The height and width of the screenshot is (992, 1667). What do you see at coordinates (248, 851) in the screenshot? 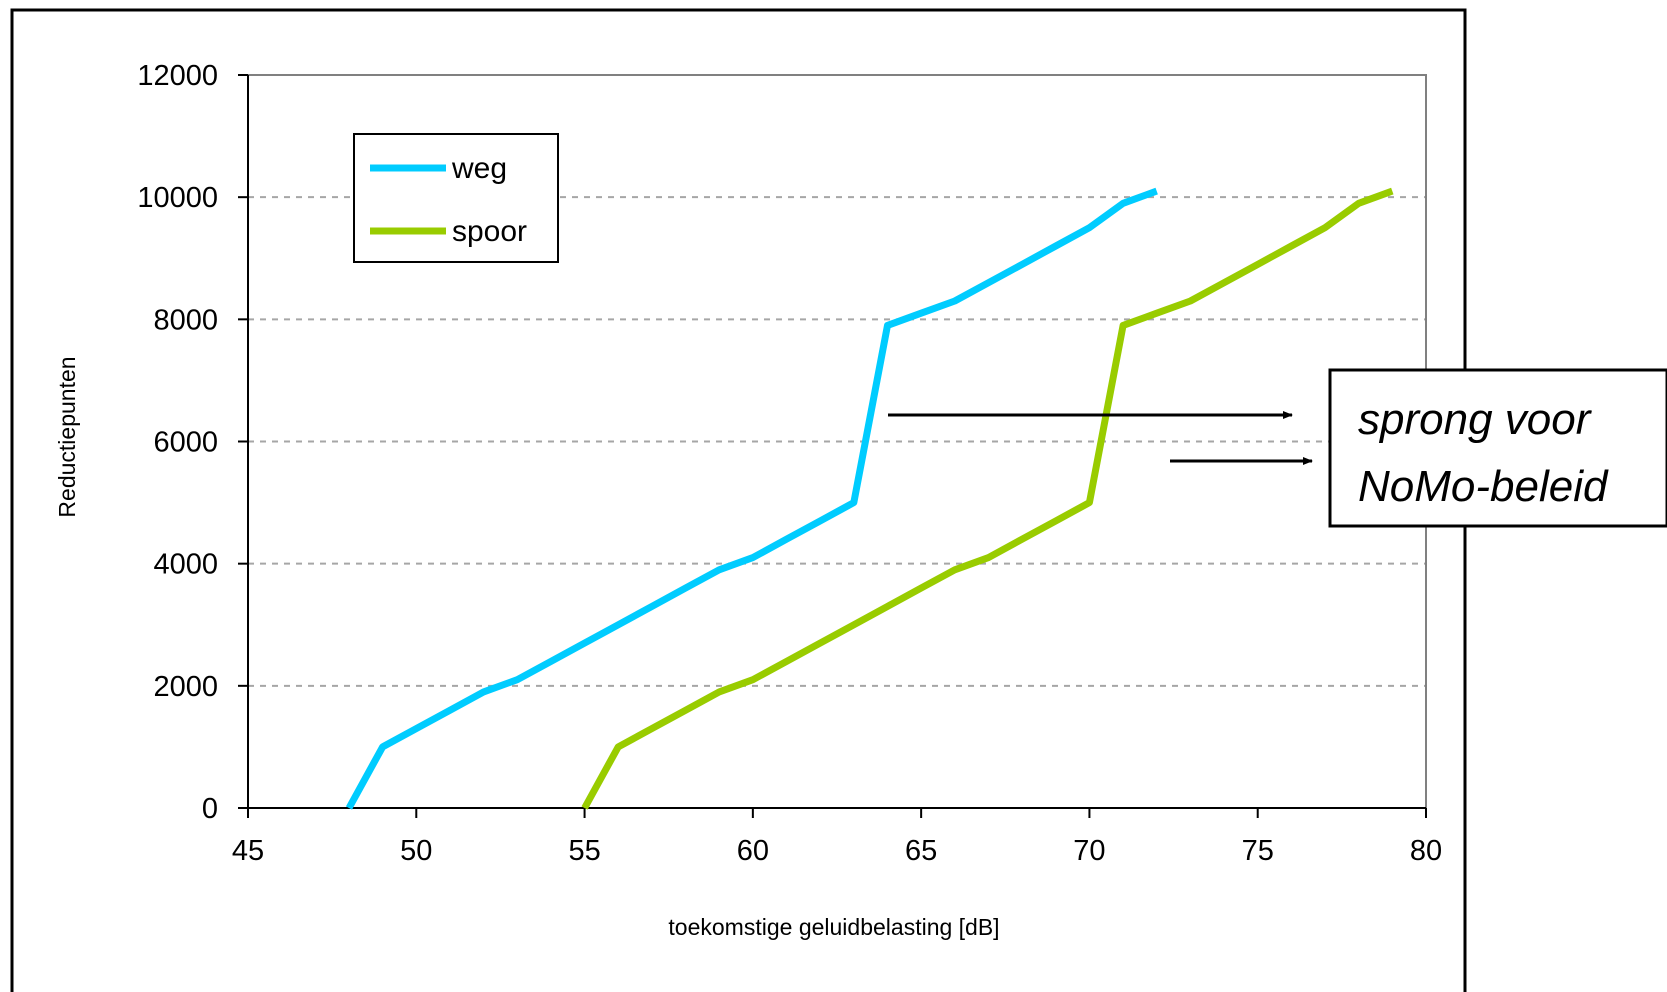
I see `x-tick-label-45: 45` at bounding box center [248, 851].